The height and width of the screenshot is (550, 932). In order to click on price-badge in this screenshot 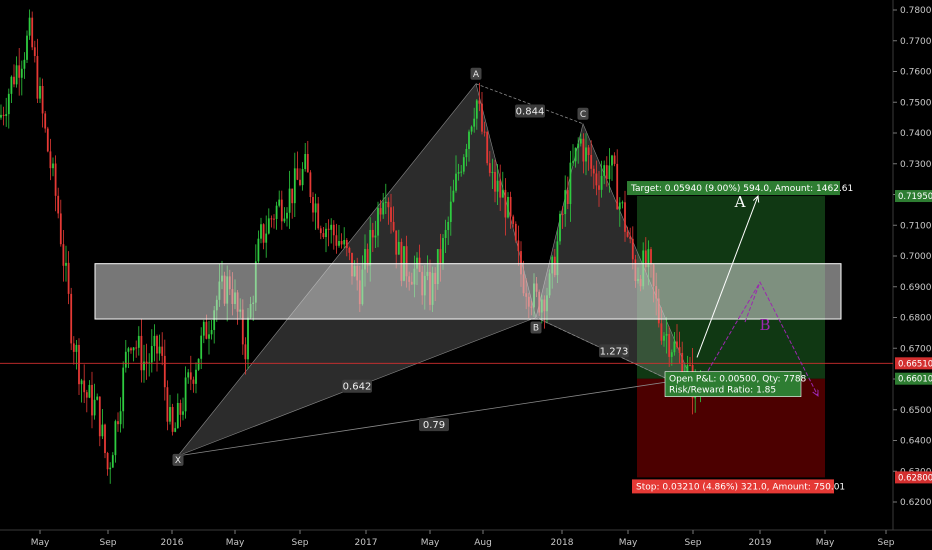, I will do `click(913, 378)`.